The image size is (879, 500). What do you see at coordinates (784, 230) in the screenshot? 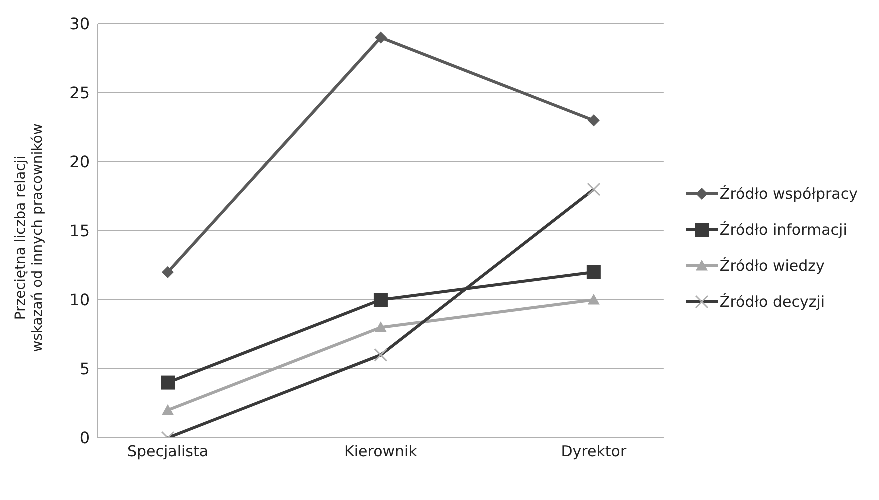
I see `legend-label: Źródło informacji` at bounding box center [784, 230].